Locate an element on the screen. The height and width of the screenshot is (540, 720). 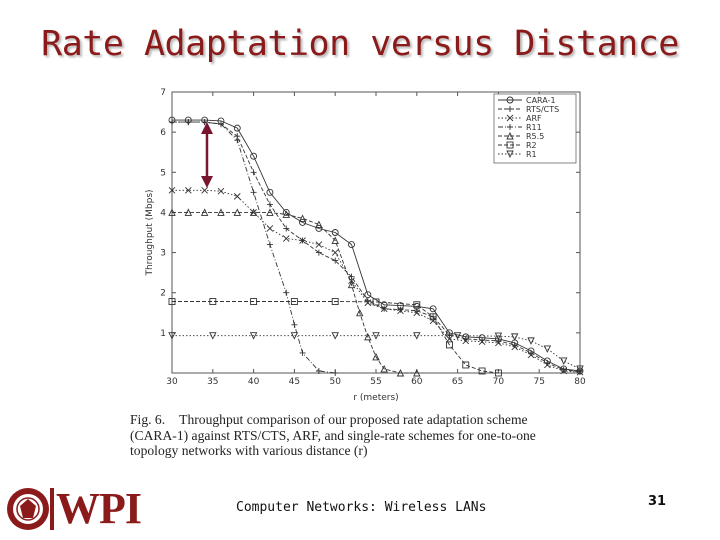
legend-marker-arf is located at coordinates (510, 118).